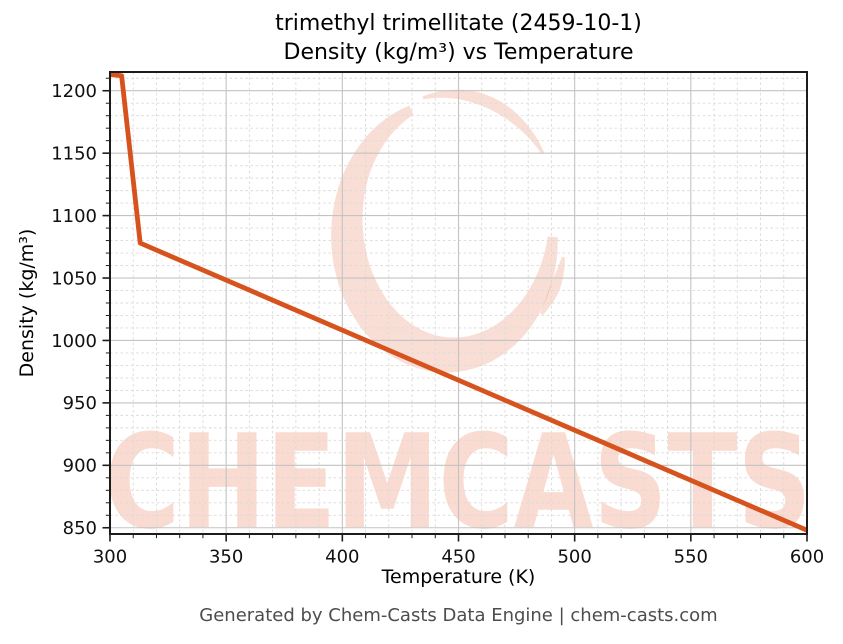  I want to click on y-tick-label: 900, so click(80, 466).